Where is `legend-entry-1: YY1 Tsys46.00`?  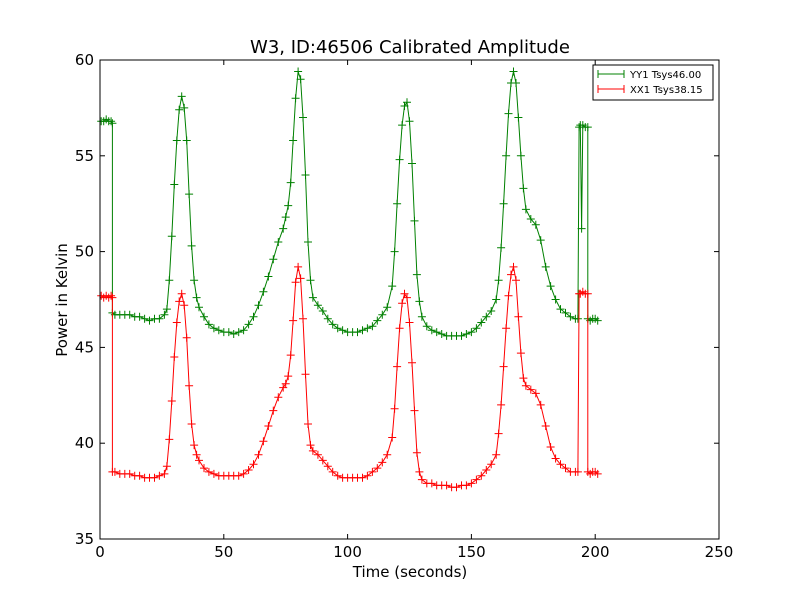 legend-entry-1: YY1 Tsys46.00 is located at coordinates (649, 75).